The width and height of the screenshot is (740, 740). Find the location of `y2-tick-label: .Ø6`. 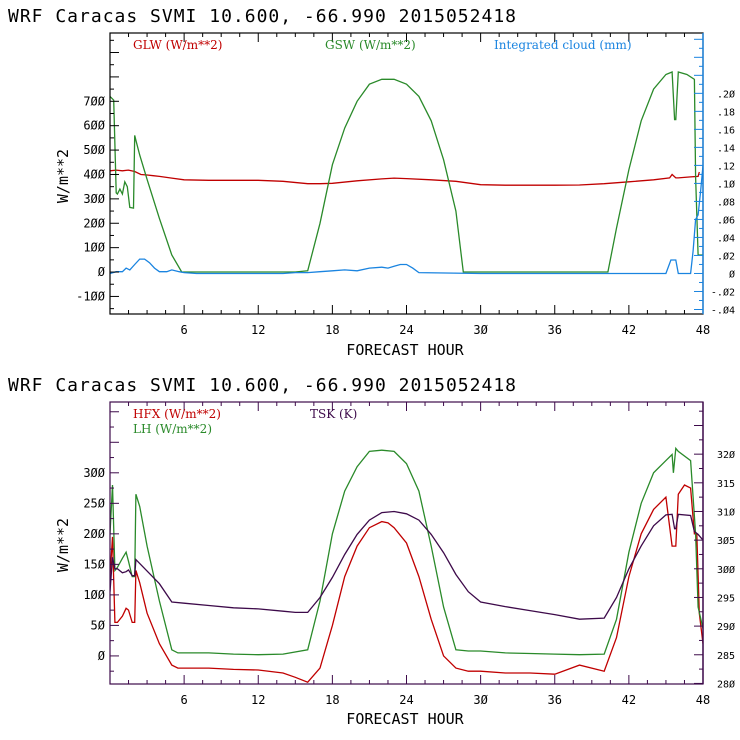

y2-tick-label: .Ø6 is located at coordinates (726, 220).